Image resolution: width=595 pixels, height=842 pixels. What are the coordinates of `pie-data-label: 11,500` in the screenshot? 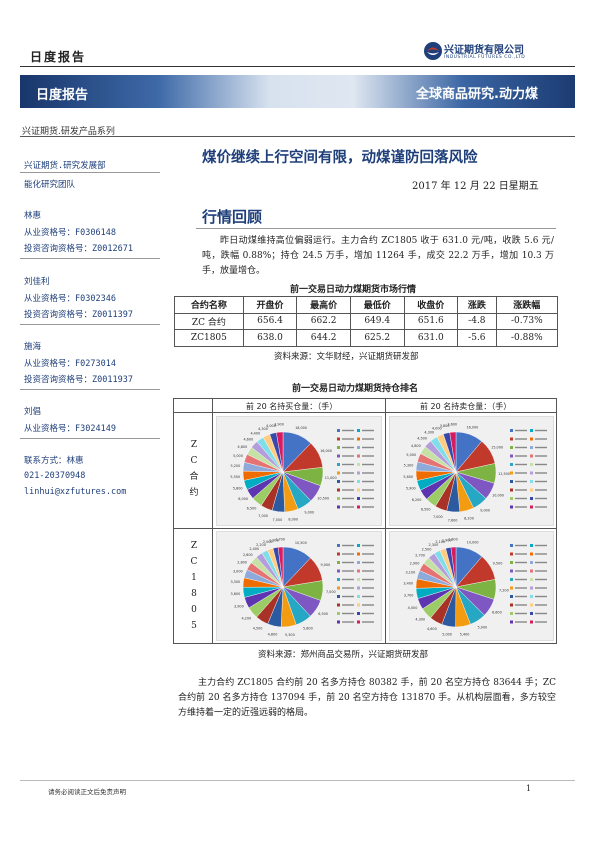 It's located at (504, 474).